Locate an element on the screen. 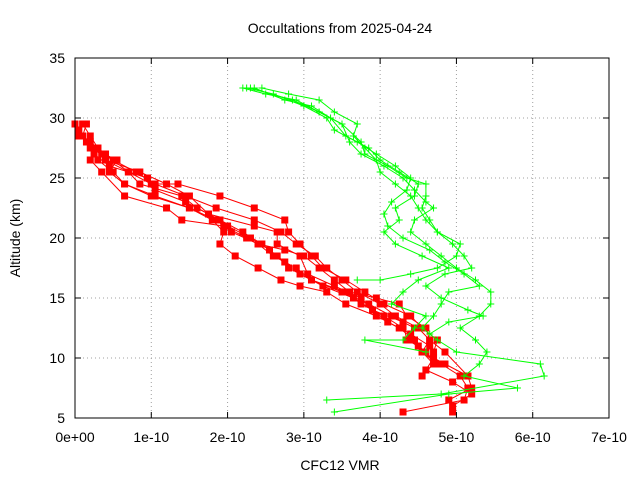 The width and height of the screenshot is (640, 480). y-tick-label: 5 is located at coordinates (61, 418).